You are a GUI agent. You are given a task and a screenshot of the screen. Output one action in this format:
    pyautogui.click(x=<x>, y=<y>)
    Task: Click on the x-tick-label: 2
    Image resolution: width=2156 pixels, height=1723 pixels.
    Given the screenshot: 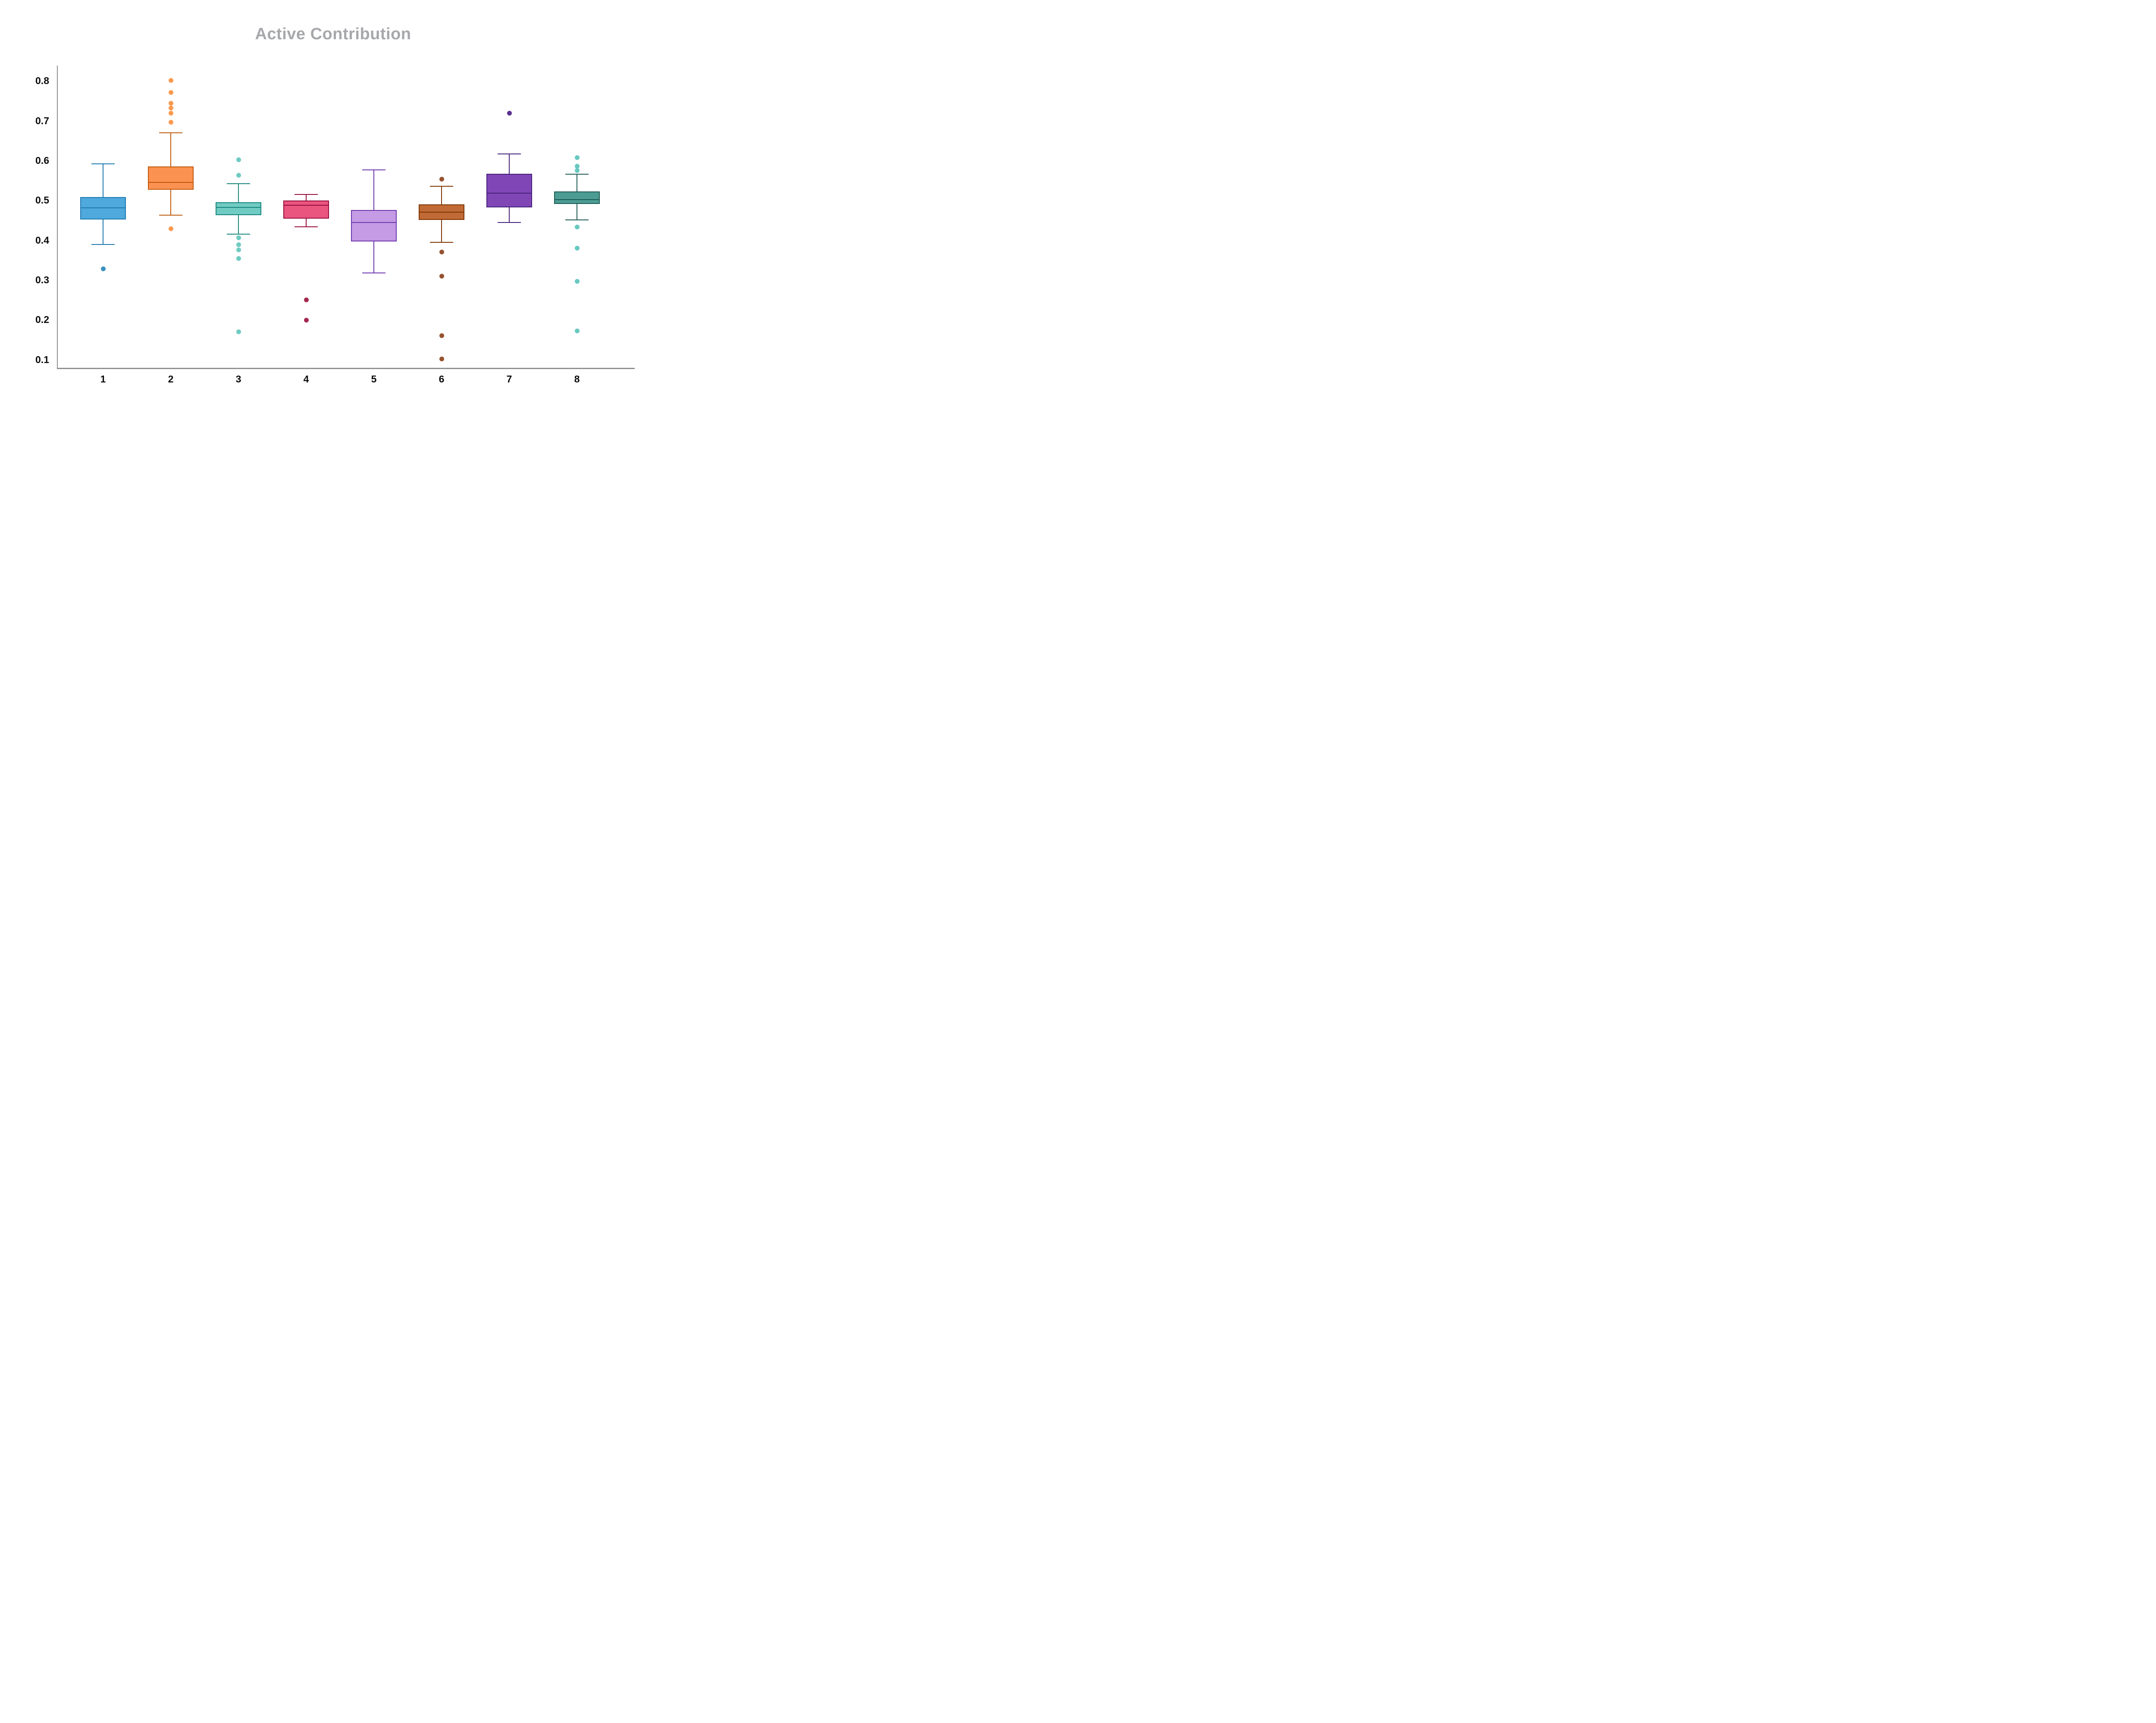 What is the action you would take?
    pyautogui.click(x=171, y=379)
    